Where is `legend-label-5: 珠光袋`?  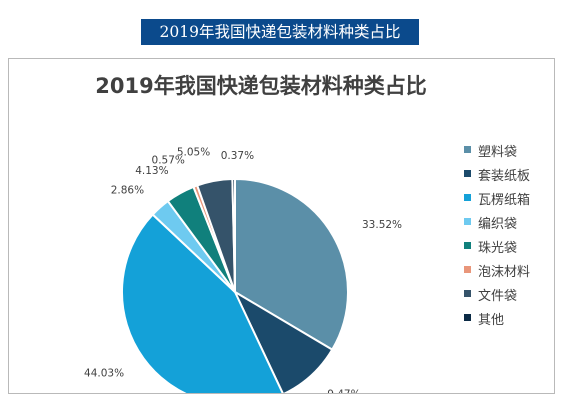
legend-label-5: 珠光袋 is located at coordinates (497, 248).